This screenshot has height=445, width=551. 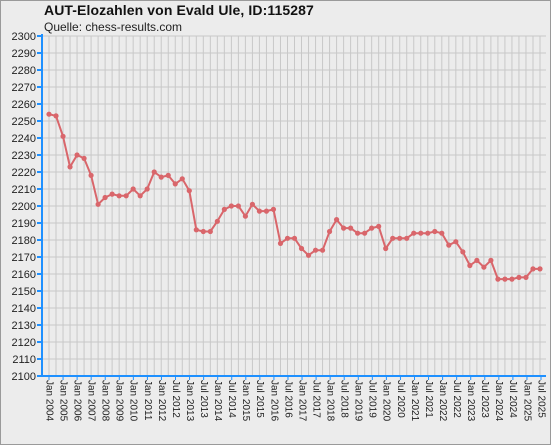 What do you see at coordinates (287, 399) in the screenshot?
I see `x-tick-label: Jul 2016` at bounding box center [287, 399].